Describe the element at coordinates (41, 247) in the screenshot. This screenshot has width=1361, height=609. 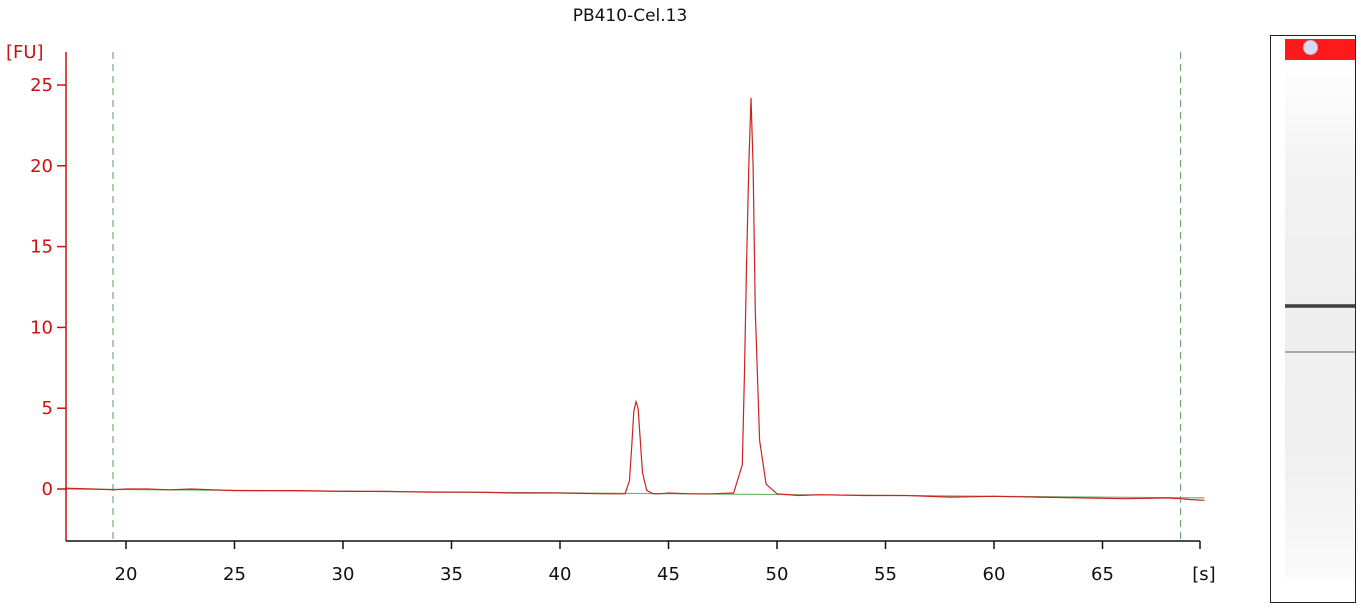
I see `y-tick-label: 15` at that location.